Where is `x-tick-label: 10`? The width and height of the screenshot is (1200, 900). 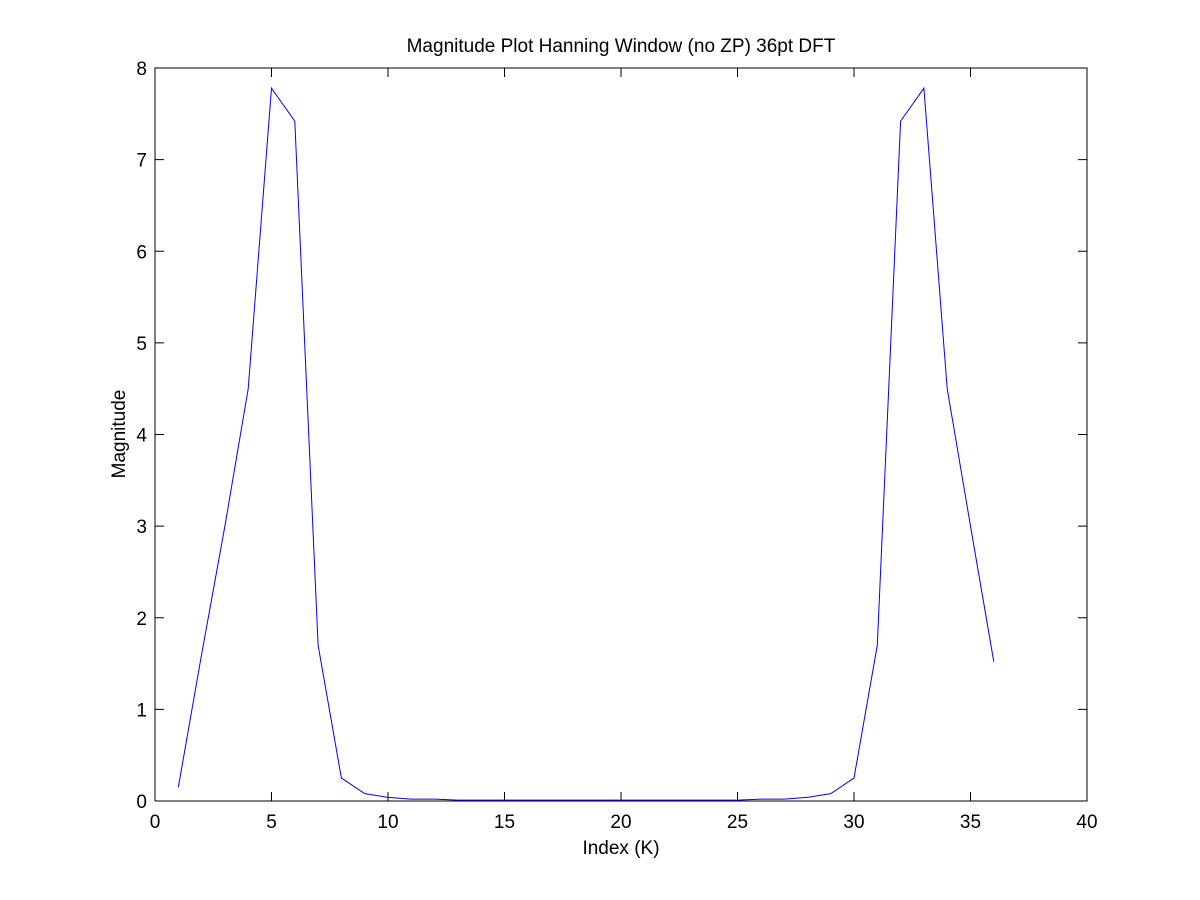 x-tick-label: 10 is located at coordinates (387, 822).